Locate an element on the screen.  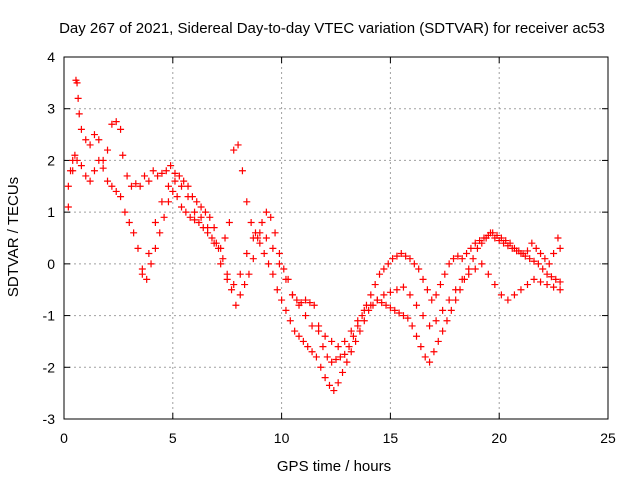
y-tick-label: 4 is located at coordinates (51, 57).